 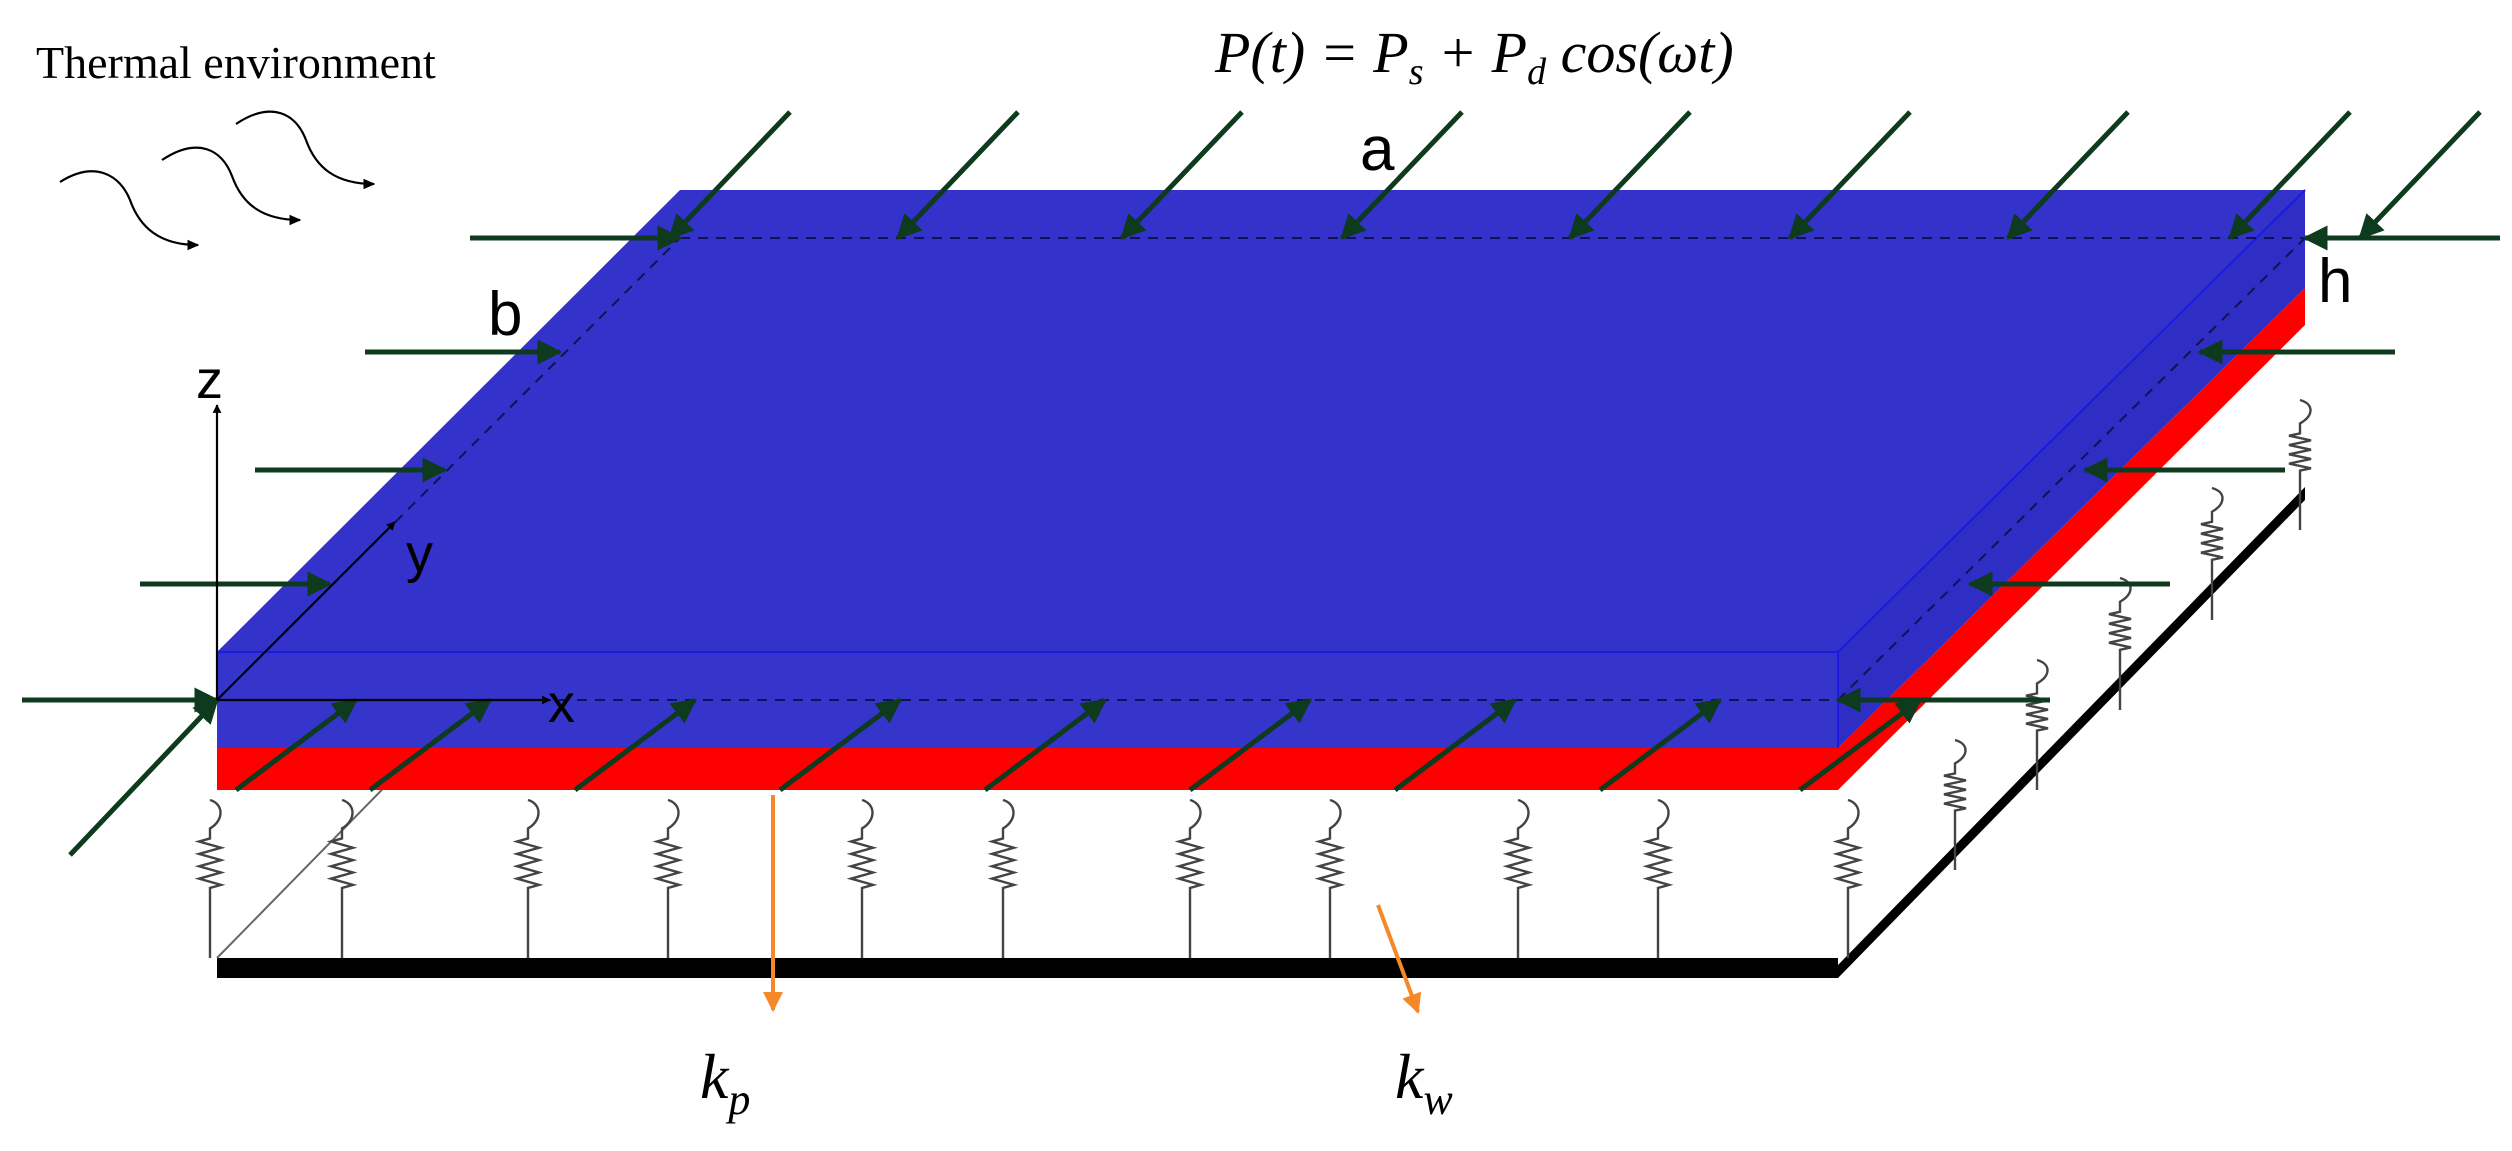 I want to click on front-springs, so click(x=1029, y=878).